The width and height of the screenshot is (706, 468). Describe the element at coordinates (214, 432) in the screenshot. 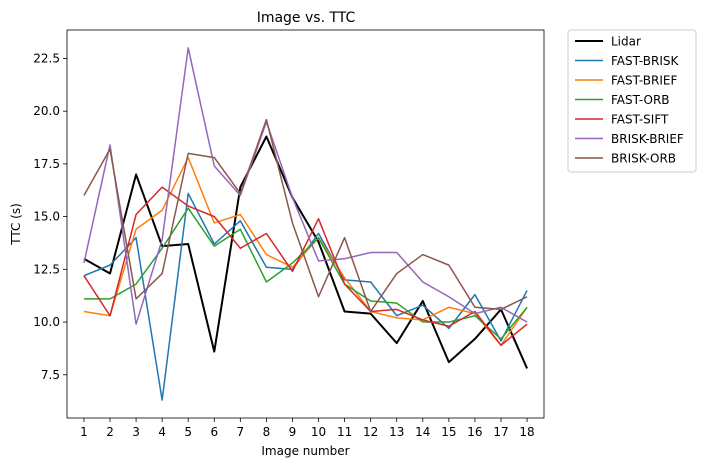

I see `x-tick-label: 6` at that location.